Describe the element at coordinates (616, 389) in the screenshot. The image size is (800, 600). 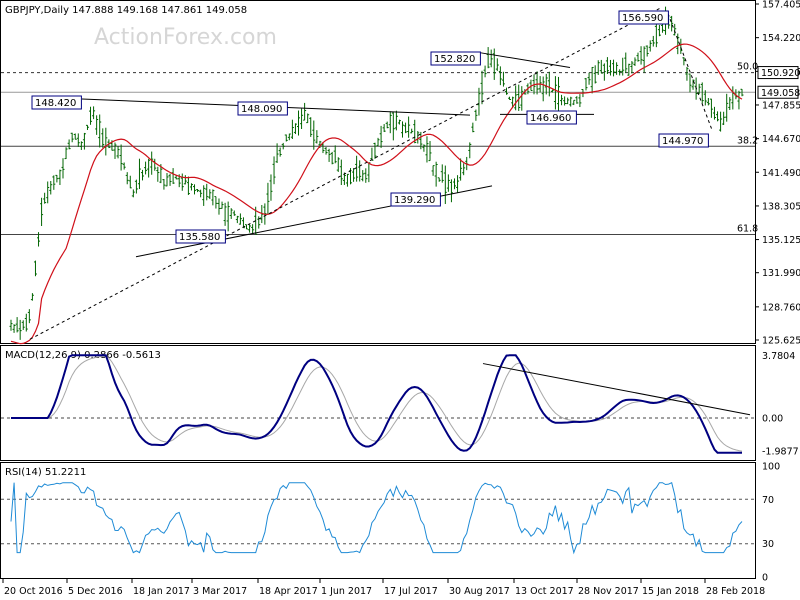
I see `macd-trendline` at that location.